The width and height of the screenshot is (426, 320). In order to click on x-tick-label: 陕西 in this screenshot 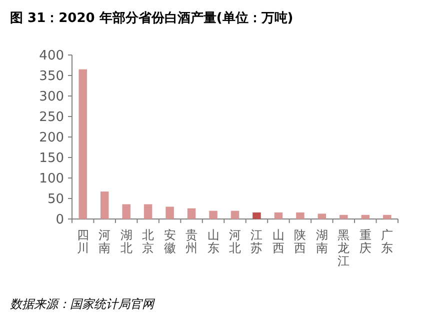, I will do `click(300, 241)`.